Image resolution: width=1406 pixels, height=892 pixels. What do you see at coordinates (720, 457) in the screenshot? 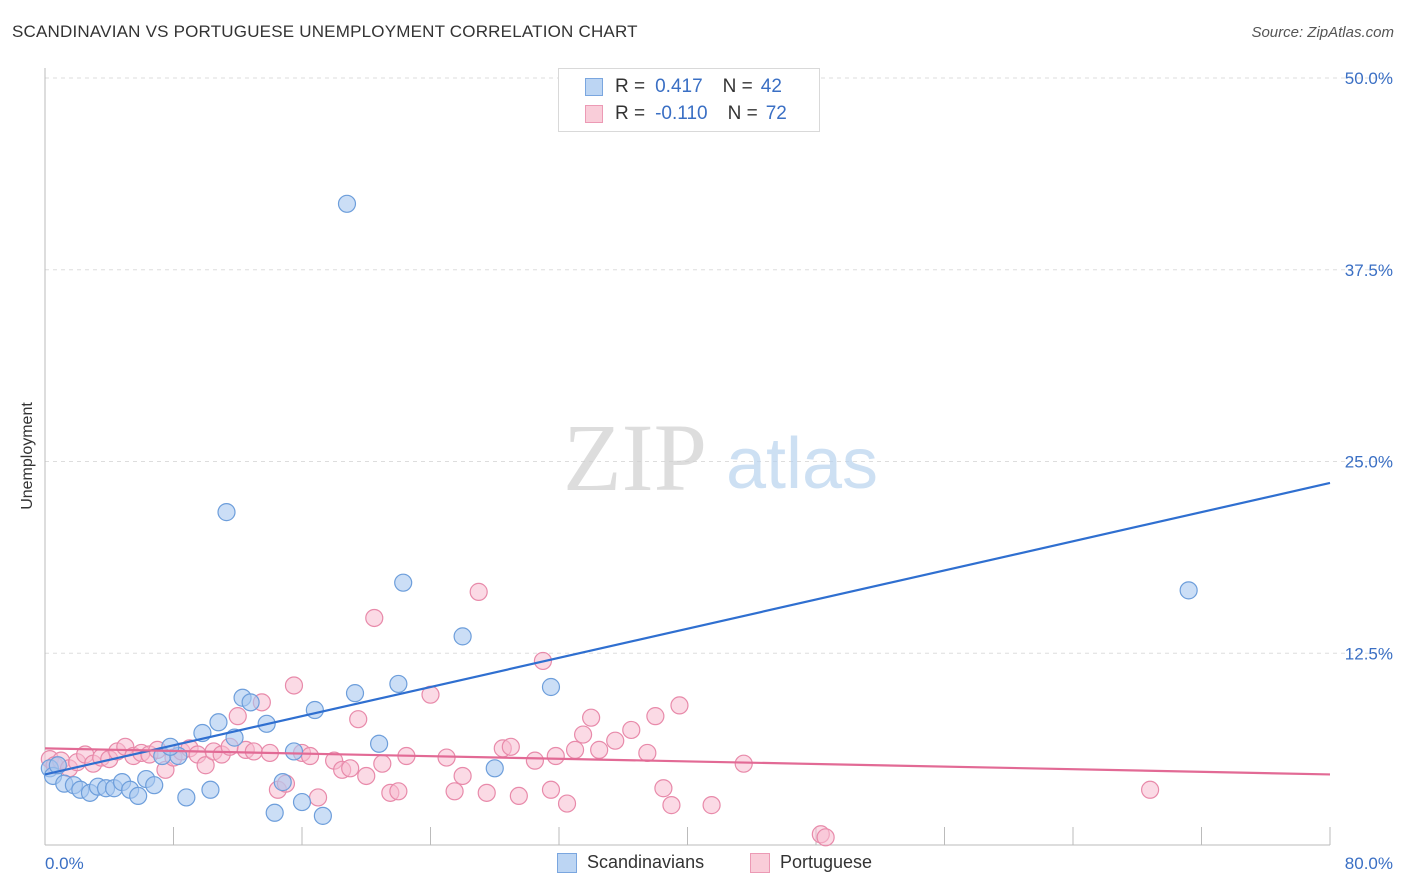
I see `watermark: ZIP atlas` at bounding box center [720, 457].